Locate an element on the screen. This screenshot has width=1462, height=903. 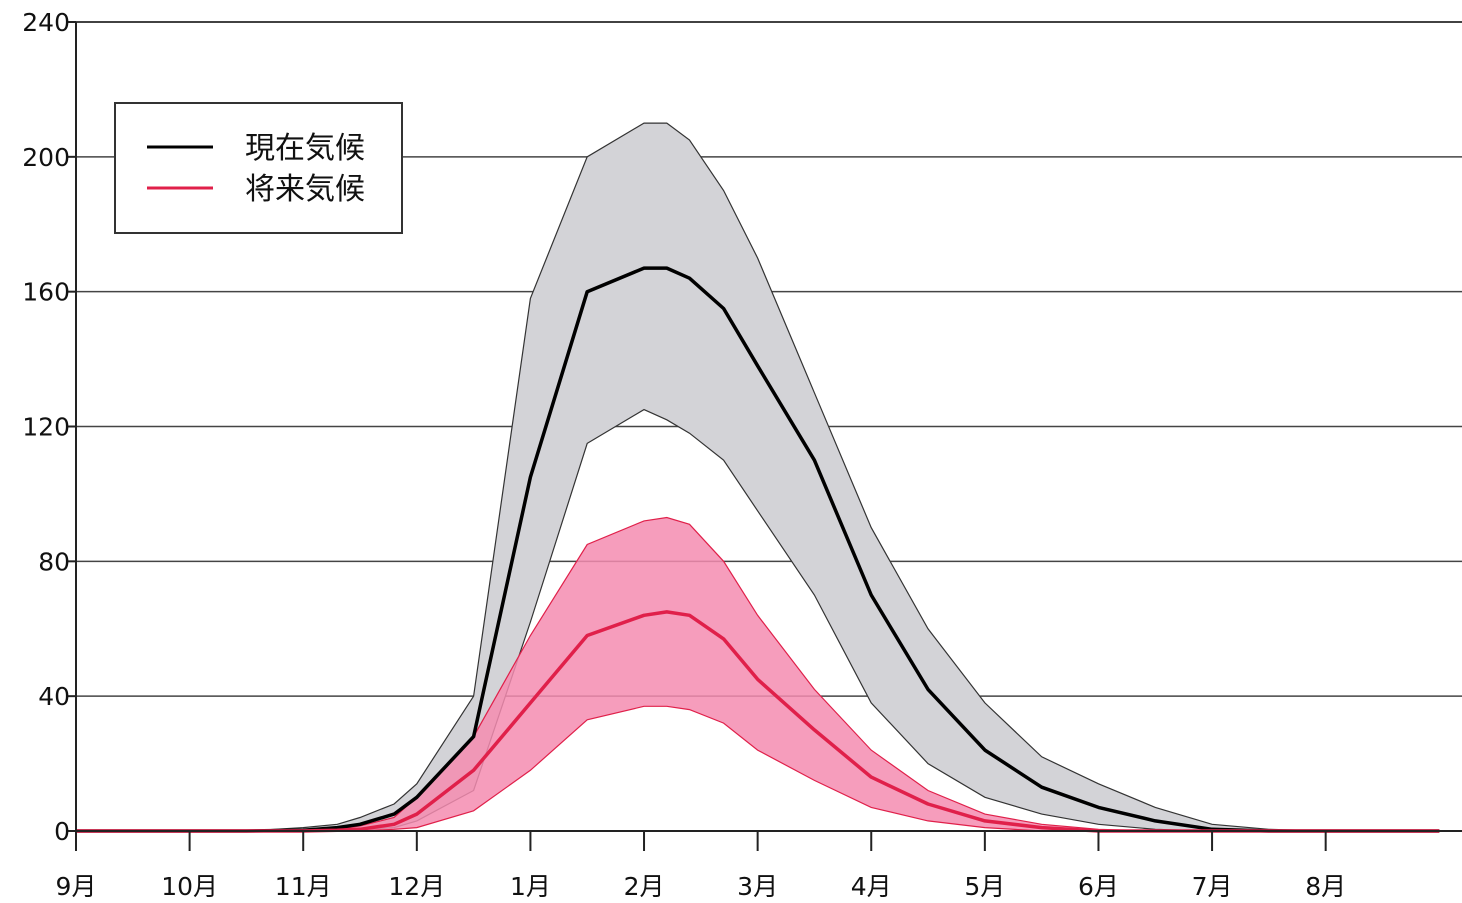
x-tick-label: 3月 is located at coordinates (757, 886).